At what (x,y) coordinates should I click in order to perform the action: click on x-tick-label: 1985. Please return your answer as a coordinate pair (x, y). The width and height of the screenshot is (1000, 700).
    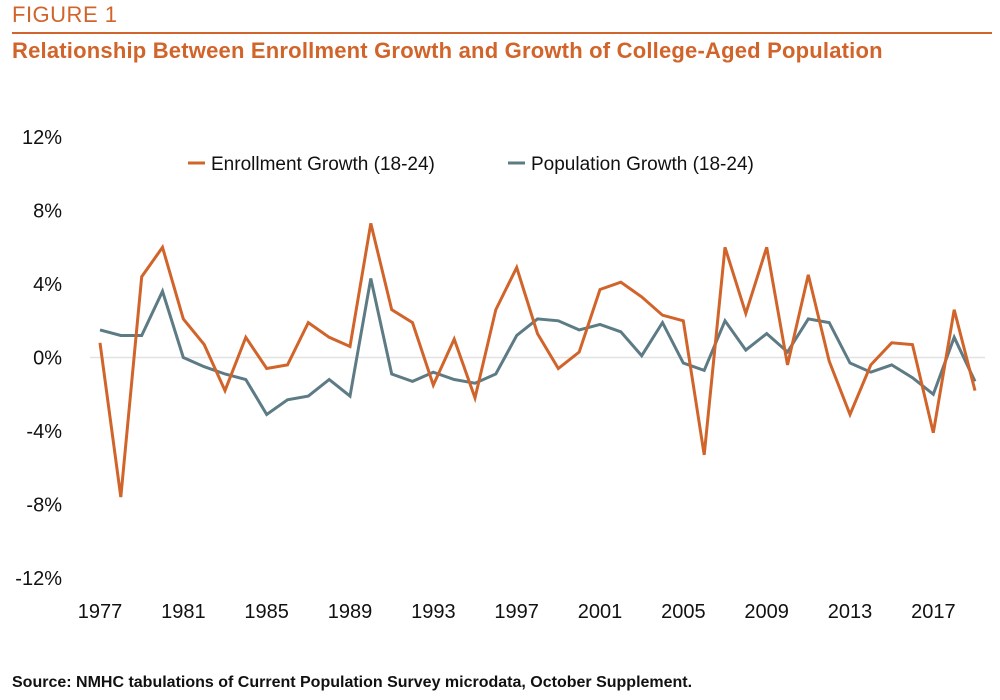
    Looking at the image, I should click on (266, 612).